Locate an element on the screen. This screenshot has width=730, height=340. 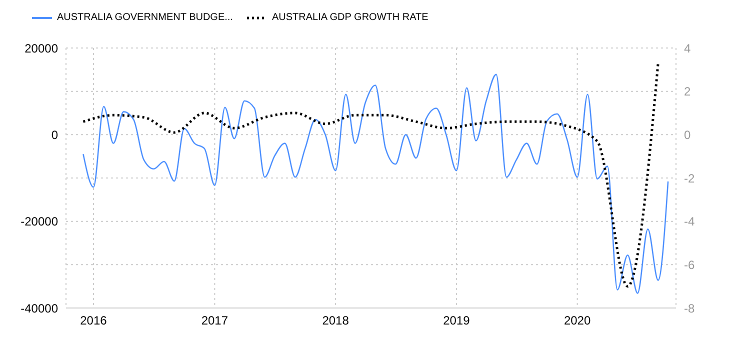
y2-tick-label: 2 is located at coordinates (687, 91).